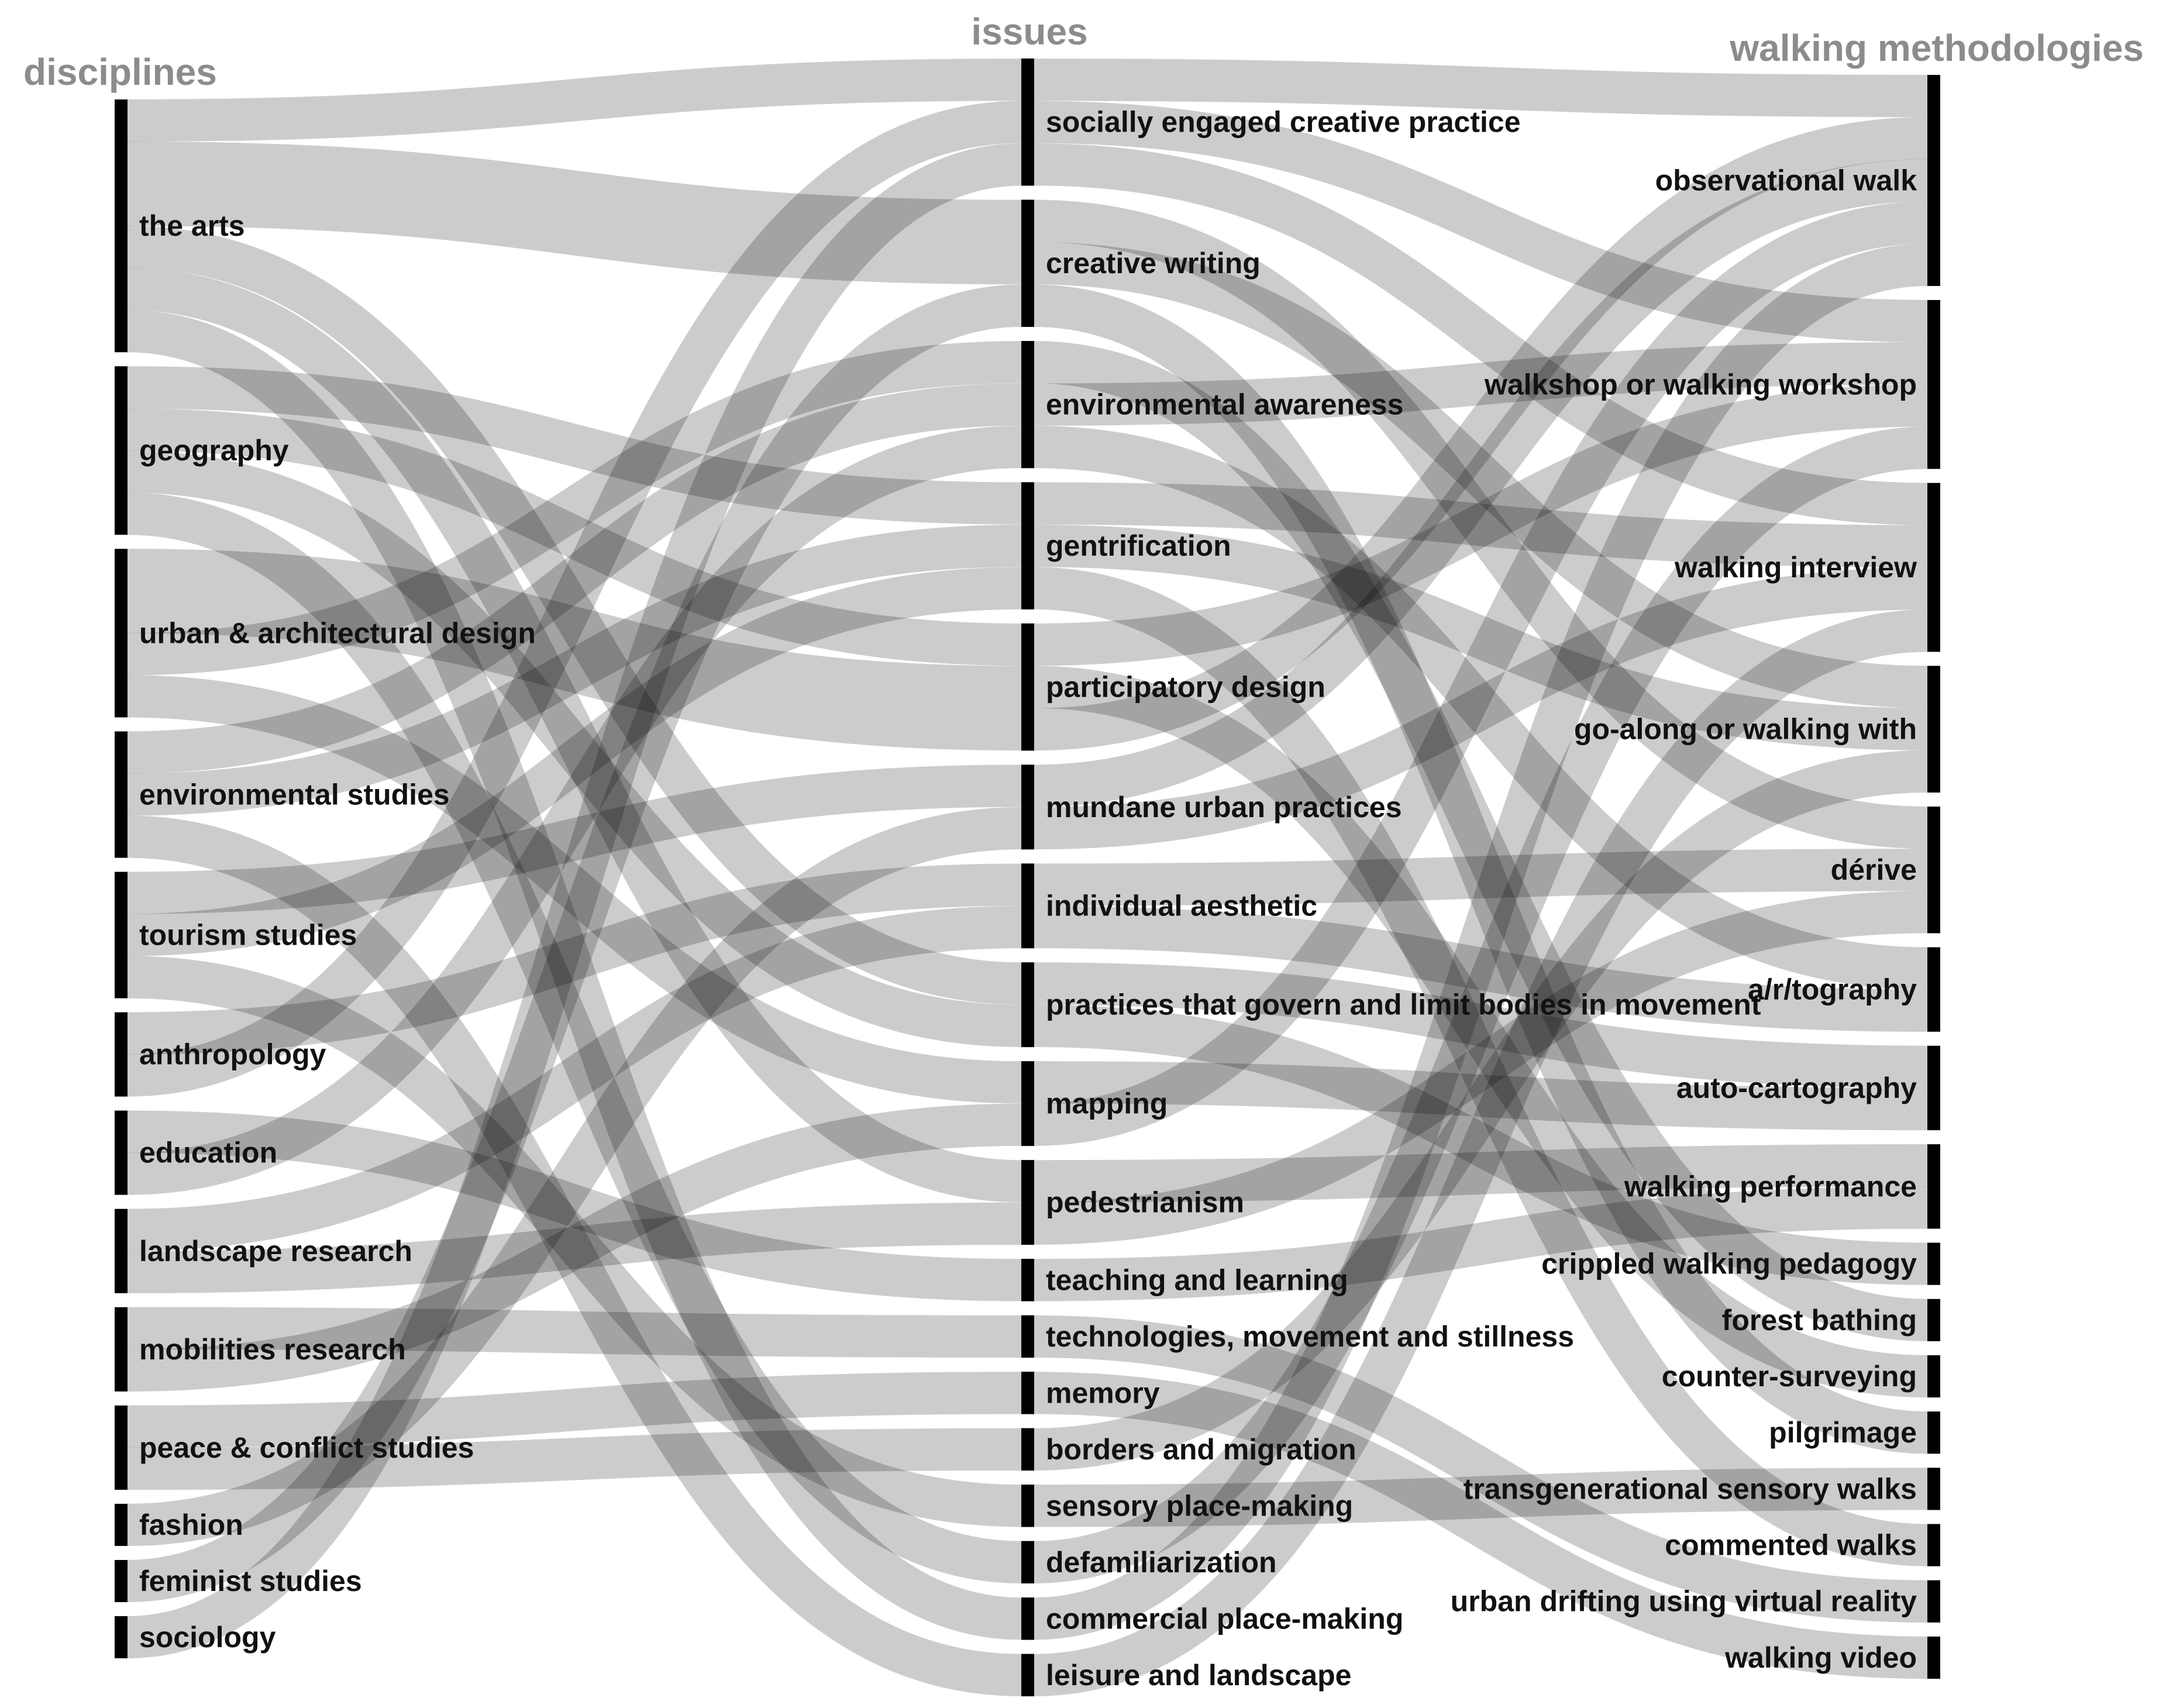 The width and height of the screenshot is (2159, 1708). What do you see at coordinates (1729, 1264) in the screenshot?
I see `node-label-crippled-walking-pedagogy: crippled walking pedagogy` at bounding box center [1729, 1264].